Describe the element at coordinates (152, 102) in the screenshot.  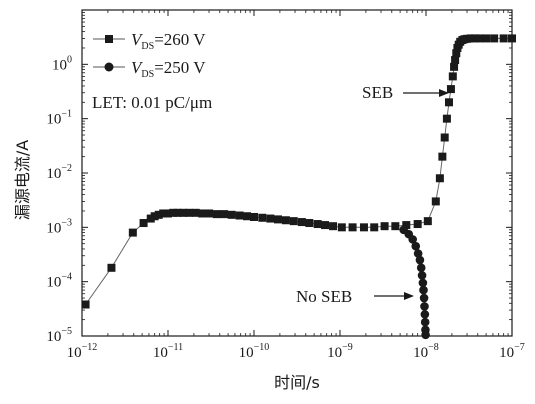
I see `let-annotation: LET: 0.01 pC/μm` at that location.